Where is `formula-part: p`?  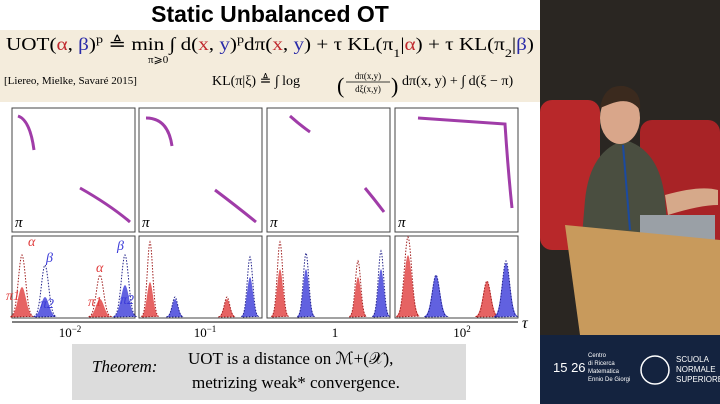 formula-part: p is located at coordinates (99, 39).